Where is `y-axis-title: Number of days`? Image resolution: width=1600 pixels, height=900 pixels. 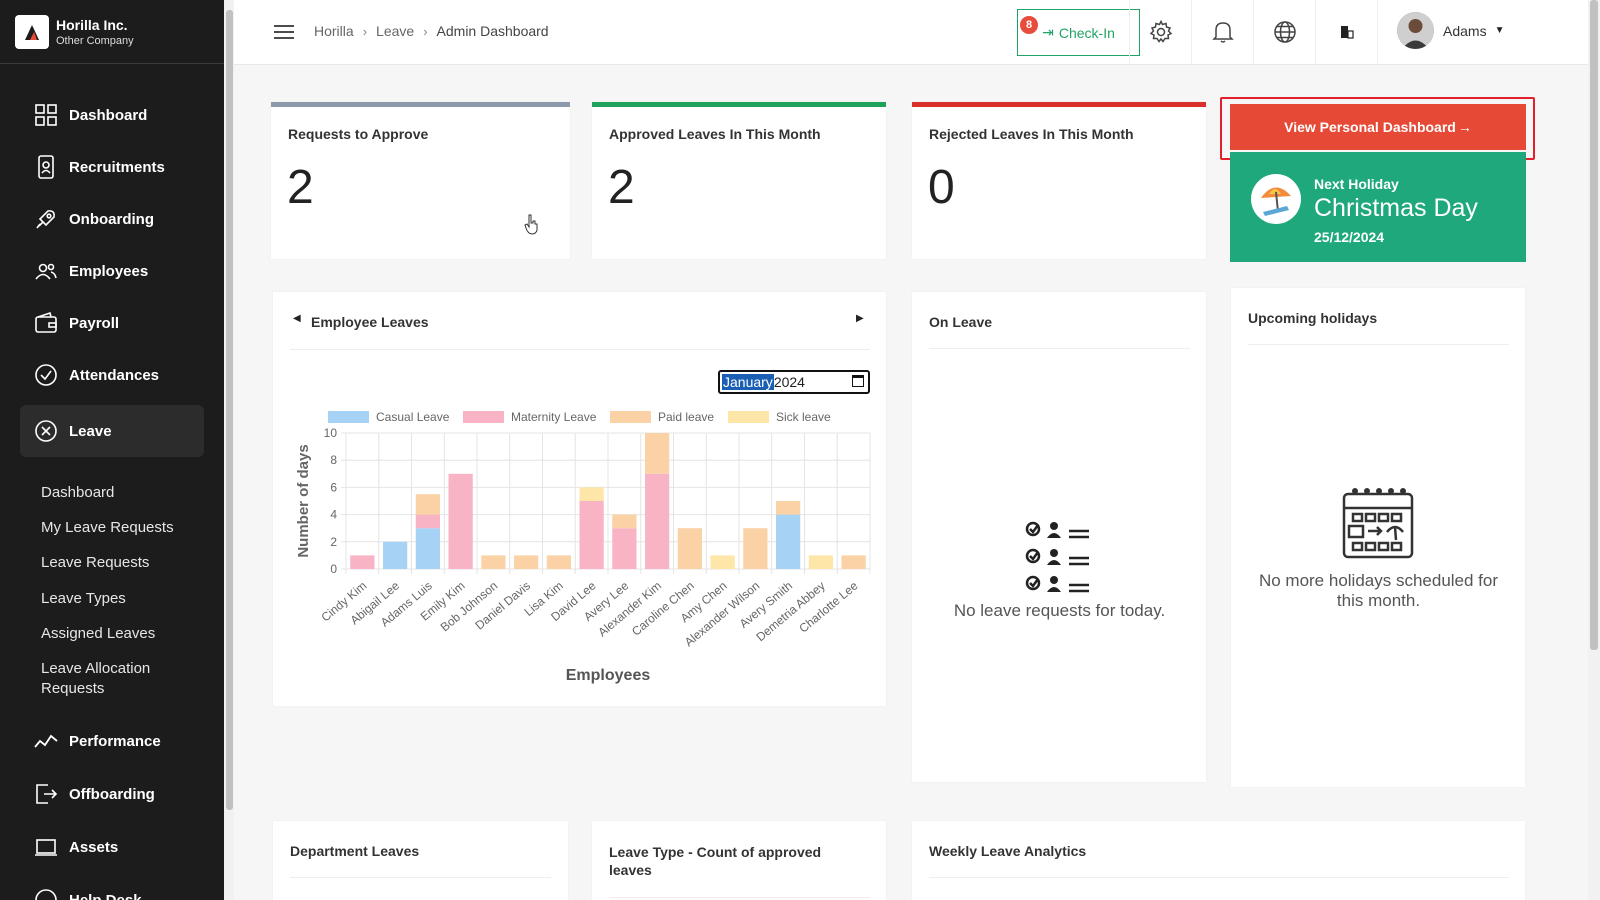 y-axis-title: Number of days is located at coordinates (303, 500).